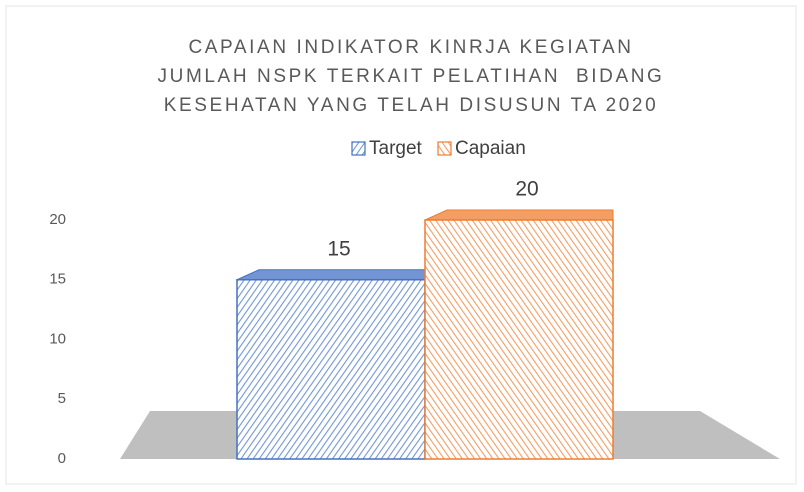  Describe the element at coordinates (526, 189) in the screenshot. I see `data-label: 20` at that location.